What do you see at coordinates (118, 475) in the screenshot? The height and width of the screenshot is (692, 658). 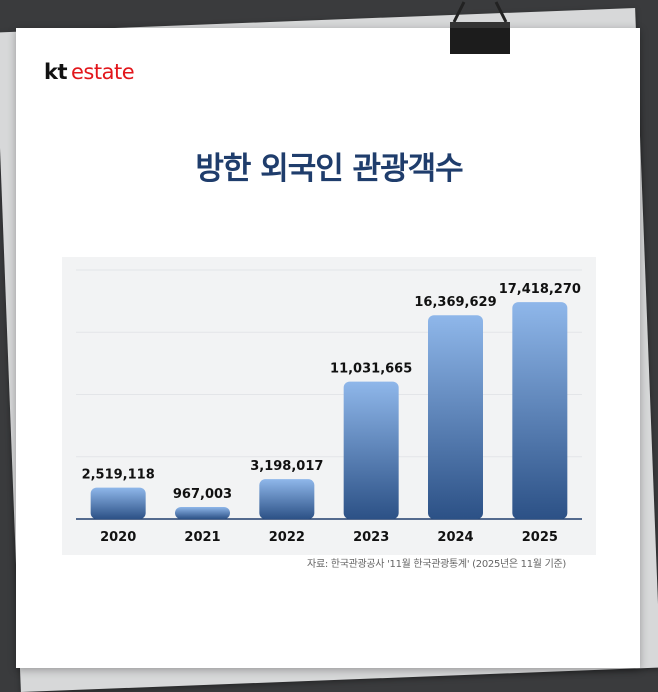 I see `value-label-2020: 2,519,118` at bounding box center [118, 475].